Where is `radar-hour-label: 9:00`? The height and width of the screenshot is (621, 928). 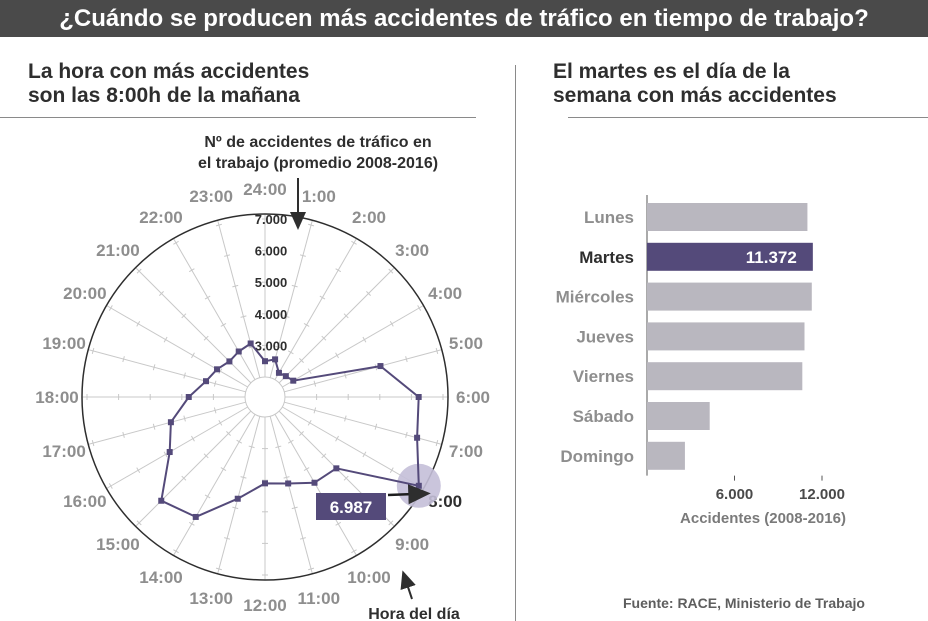
radar-hour-label: 9:00 is located at coordinates (412, 544).